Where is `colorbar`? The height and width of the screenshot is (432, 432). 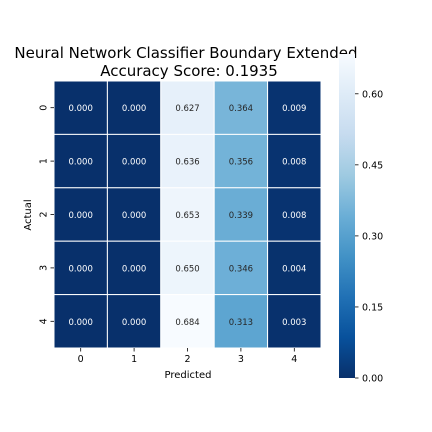 colorbar is located at coordinates (347, 216).